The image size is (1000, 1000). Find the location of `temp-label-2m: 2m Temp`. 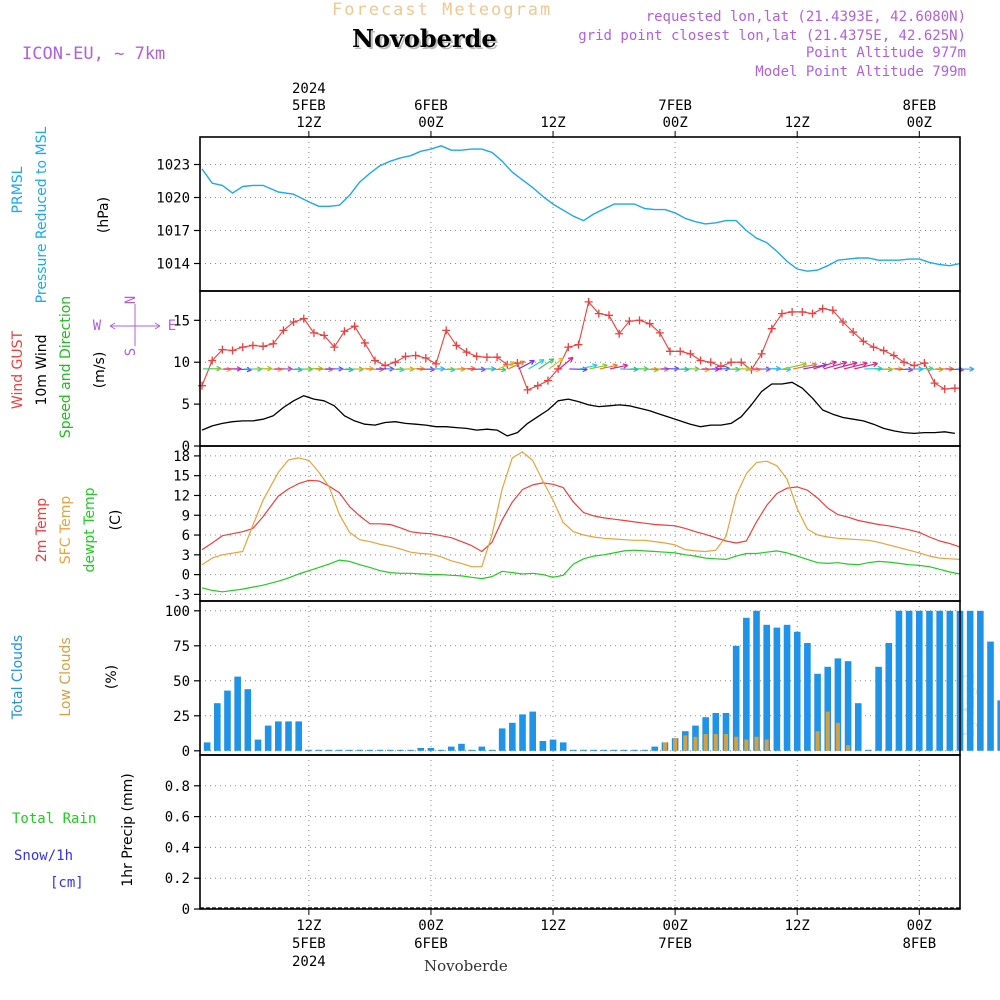

temp-label-2m: 2m Temp is located at coordinates (42, 530).